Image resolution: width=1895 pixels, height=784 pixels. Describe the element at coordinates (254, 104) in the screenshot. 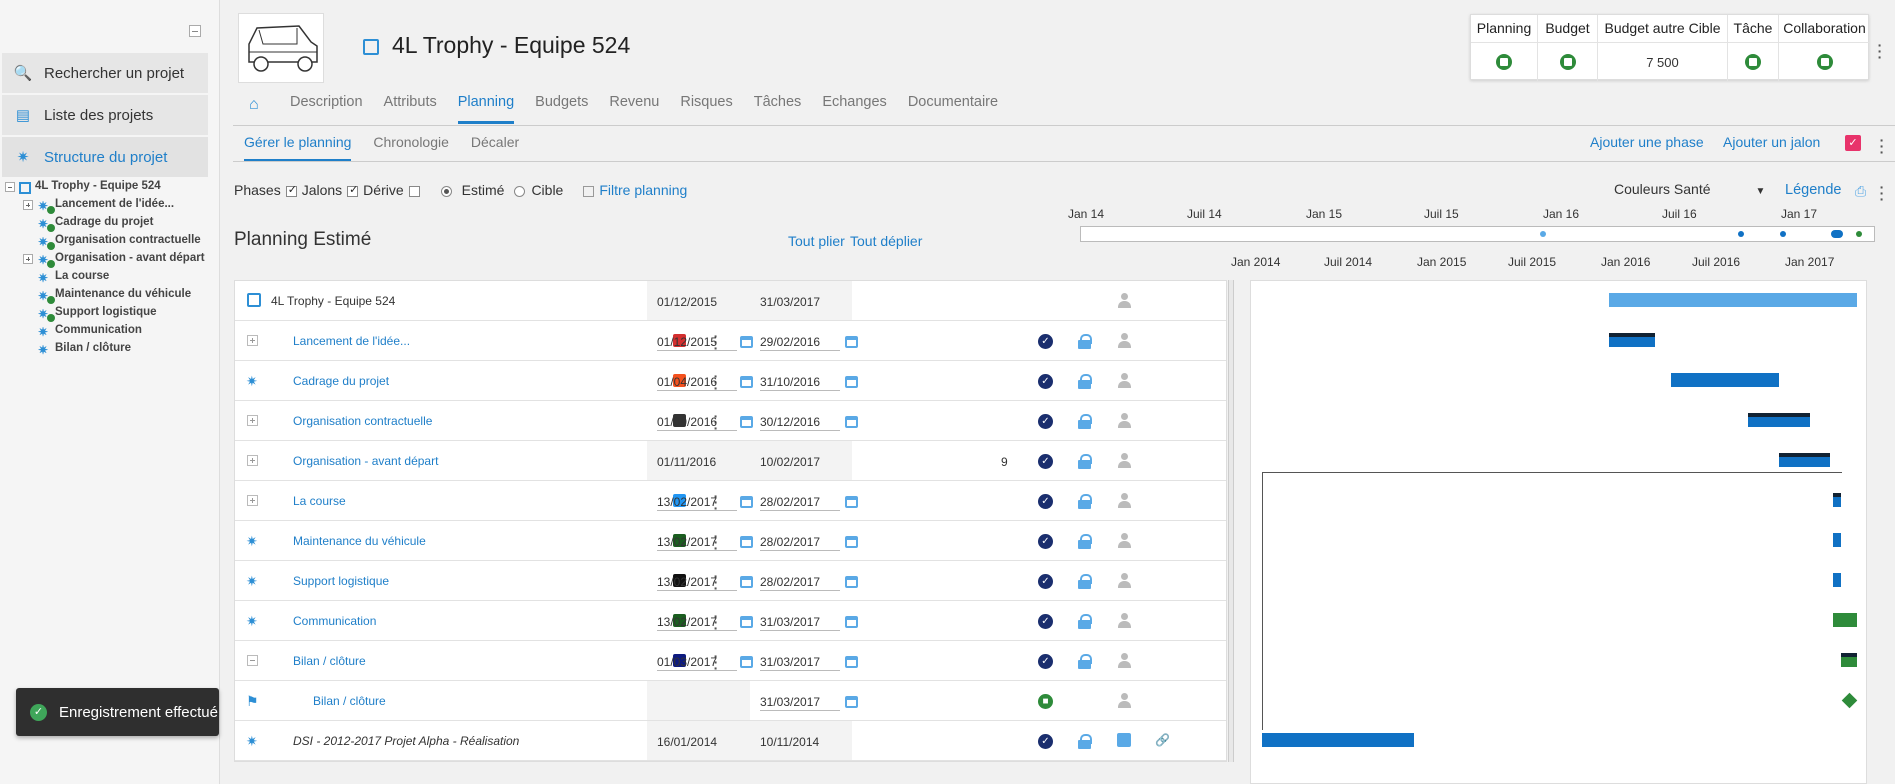

I see `home-icon: ⌂` at that location.